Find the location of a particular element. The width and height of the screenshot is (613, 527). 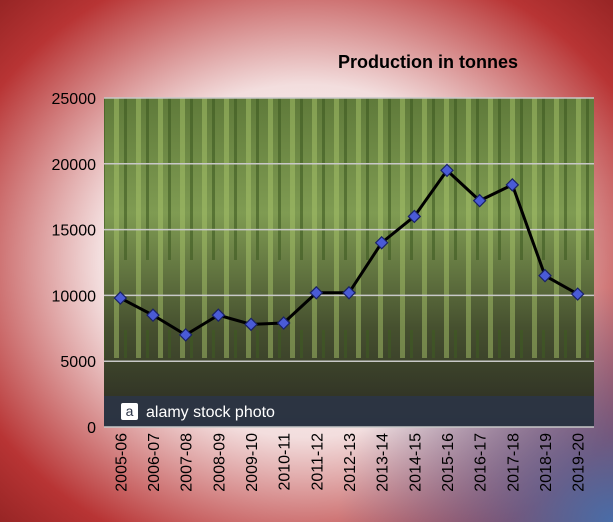

x-tick-label: 2015-16 is located at coordinates (448, 462).